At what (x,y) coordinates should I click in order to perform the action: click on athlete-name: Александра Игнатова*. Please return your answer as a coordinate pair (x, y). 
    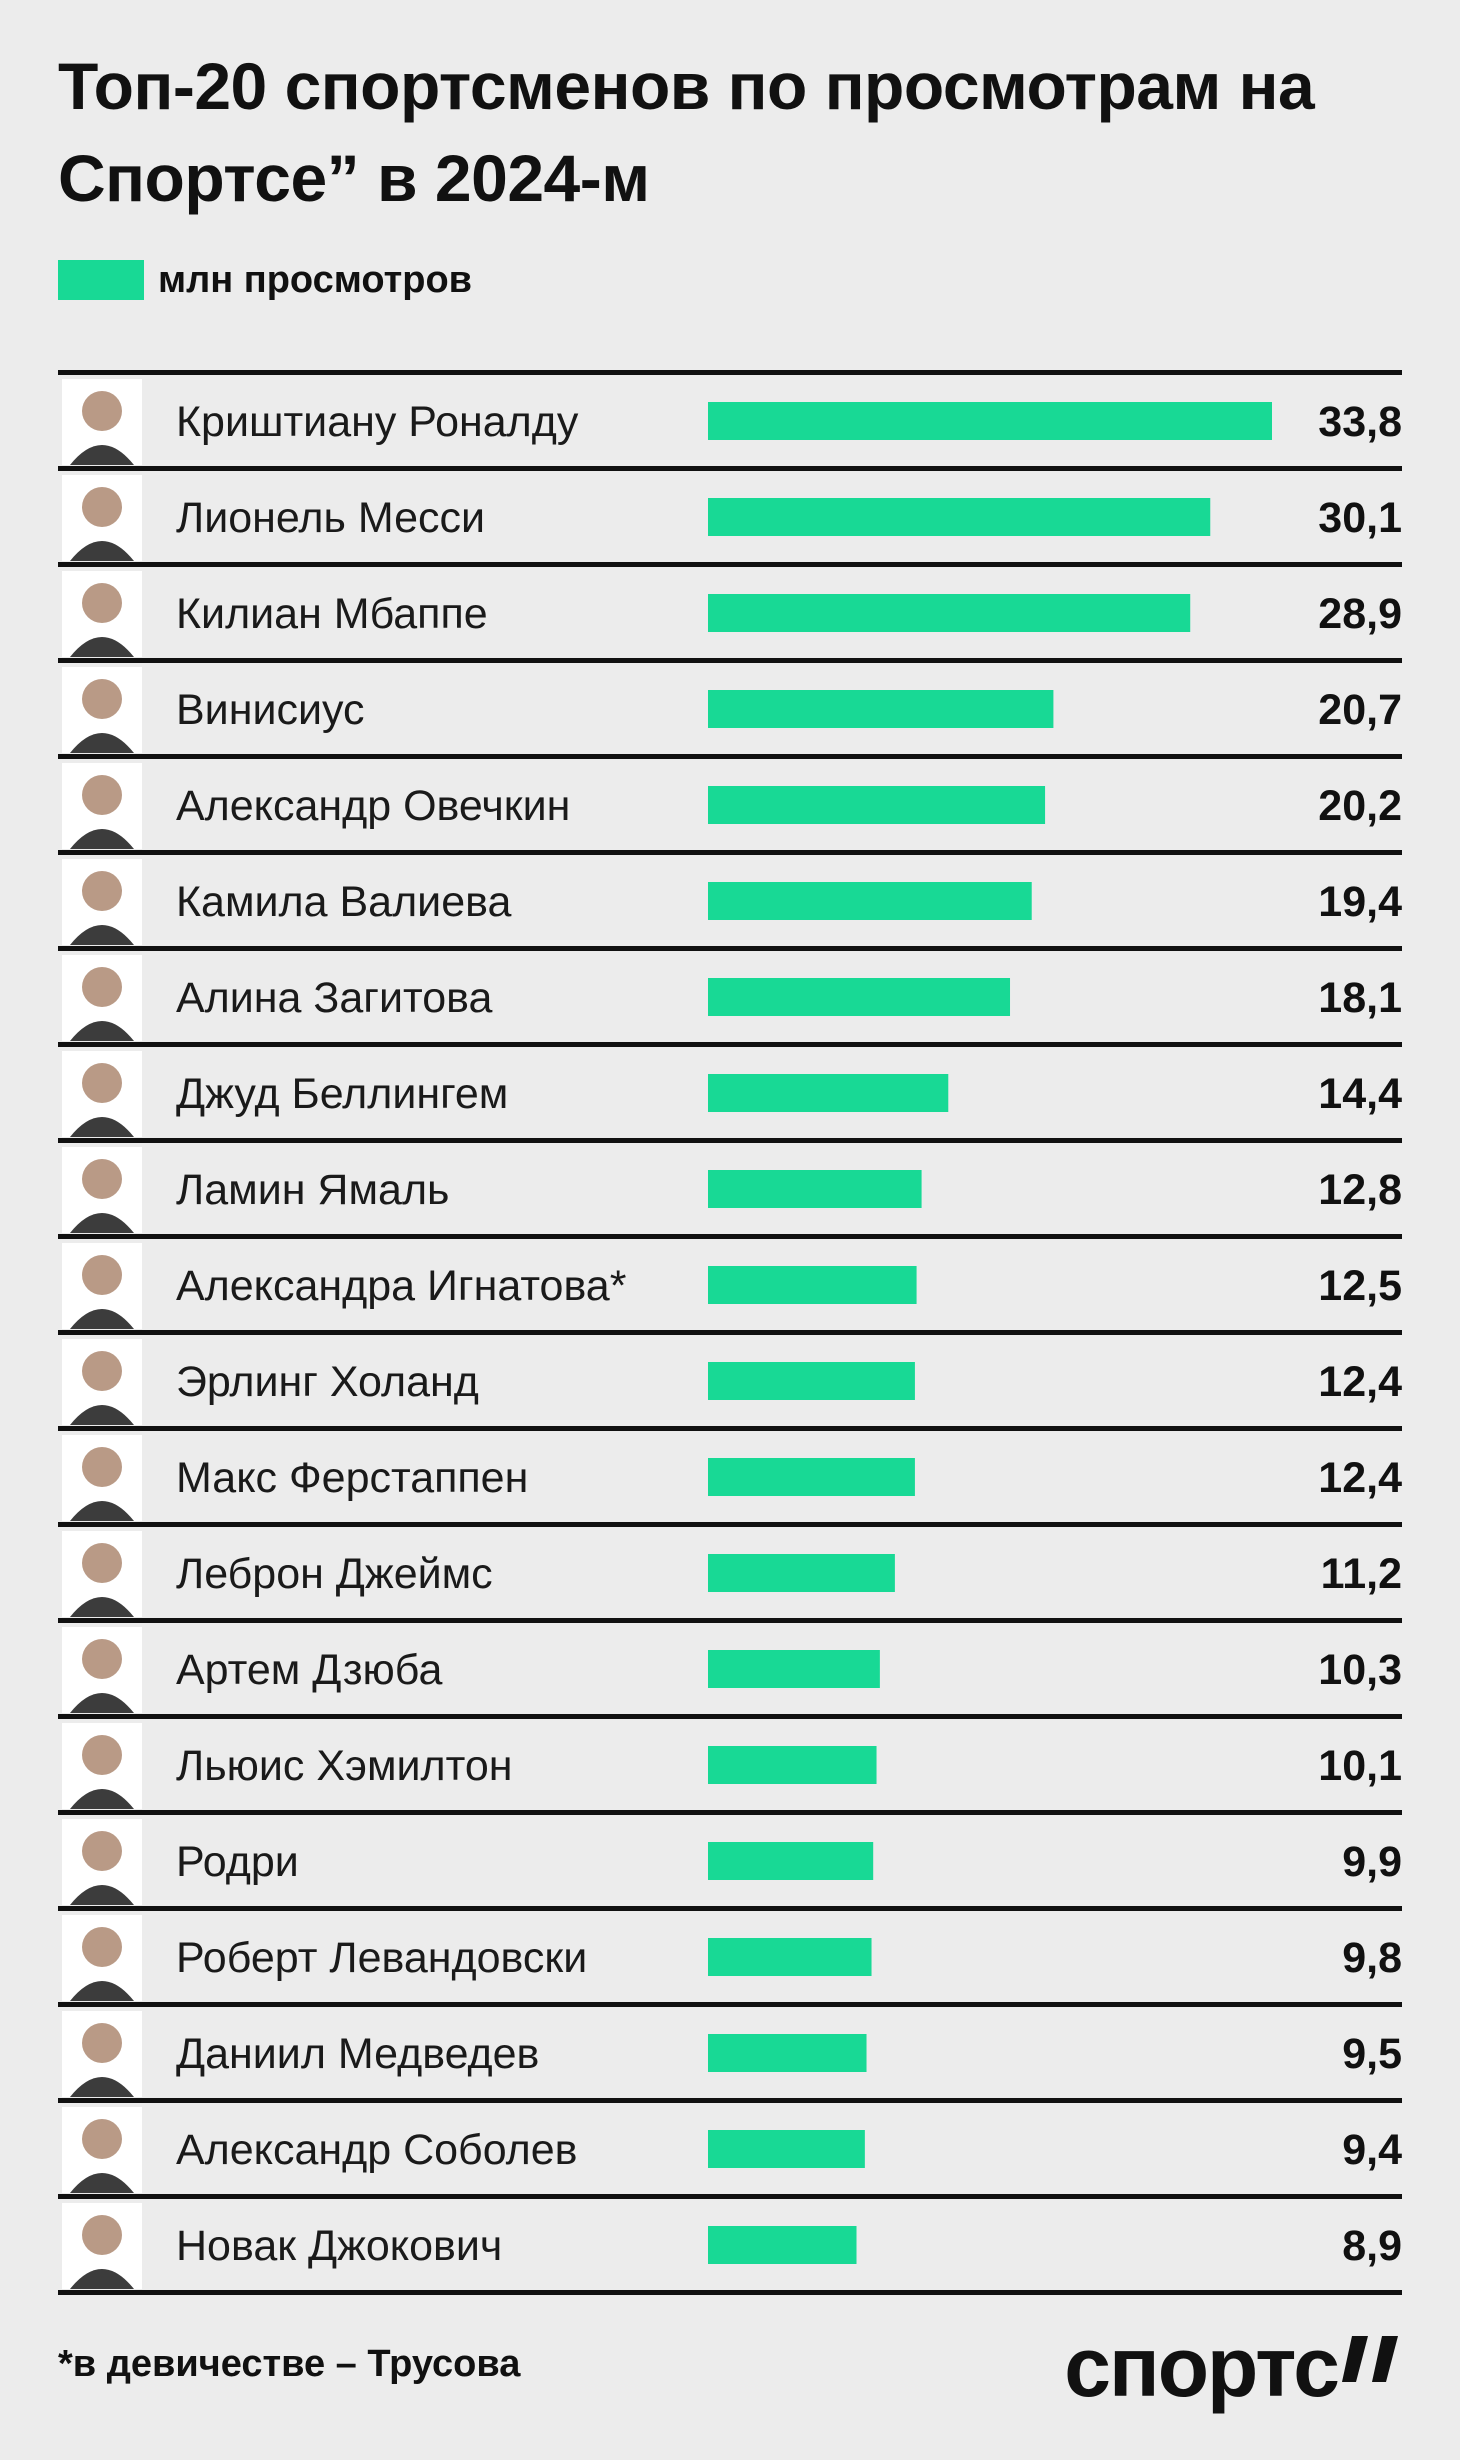
    Looking at the image, I should click on (401, 1286).